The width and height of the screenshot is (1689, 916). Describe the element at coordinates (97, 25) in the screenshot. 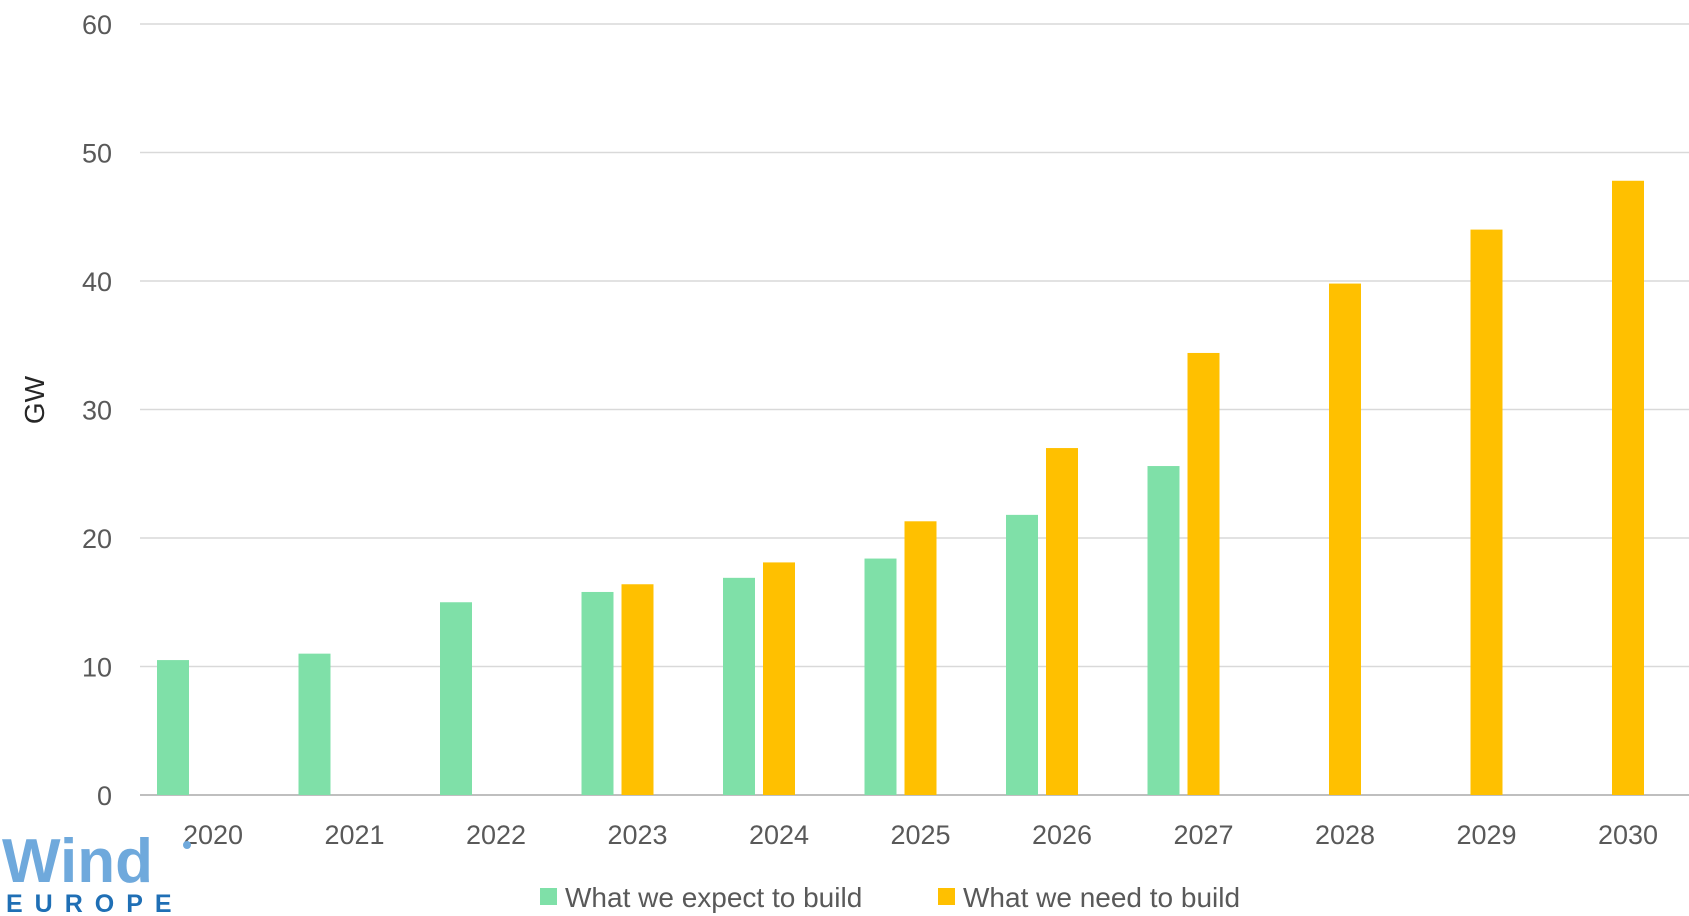

I see `y-tick-label: 60` at that location.